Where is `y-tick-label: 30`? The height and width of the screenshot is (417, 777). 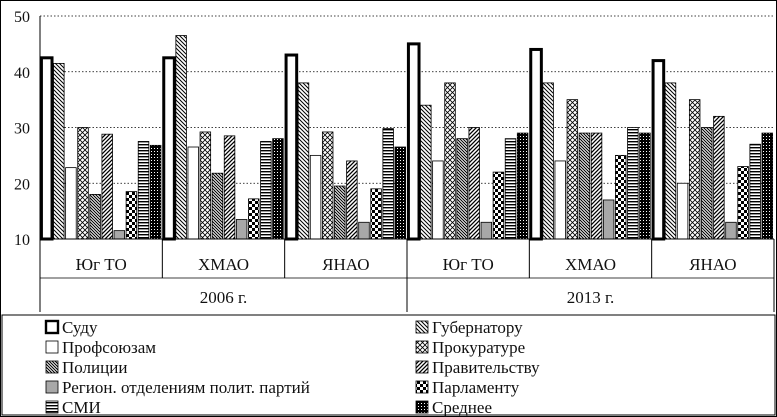 y-tick-label: 30 is located at coordinates (22, 129).